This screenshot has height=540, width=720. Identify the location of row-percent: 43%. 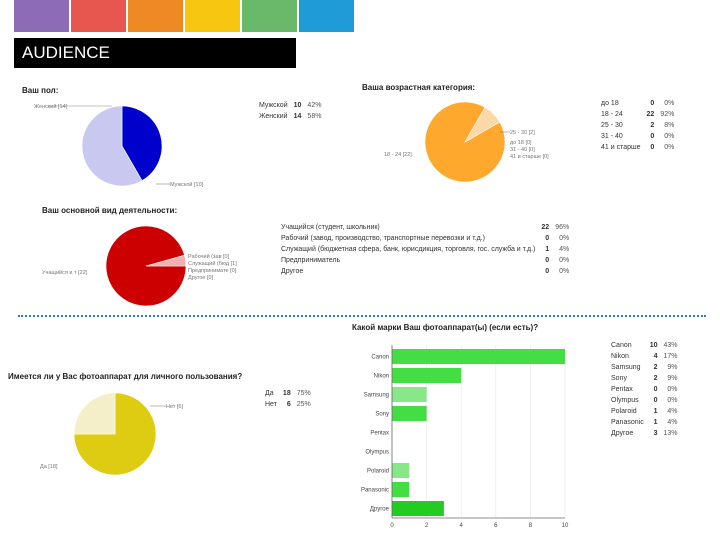
(670, 345).